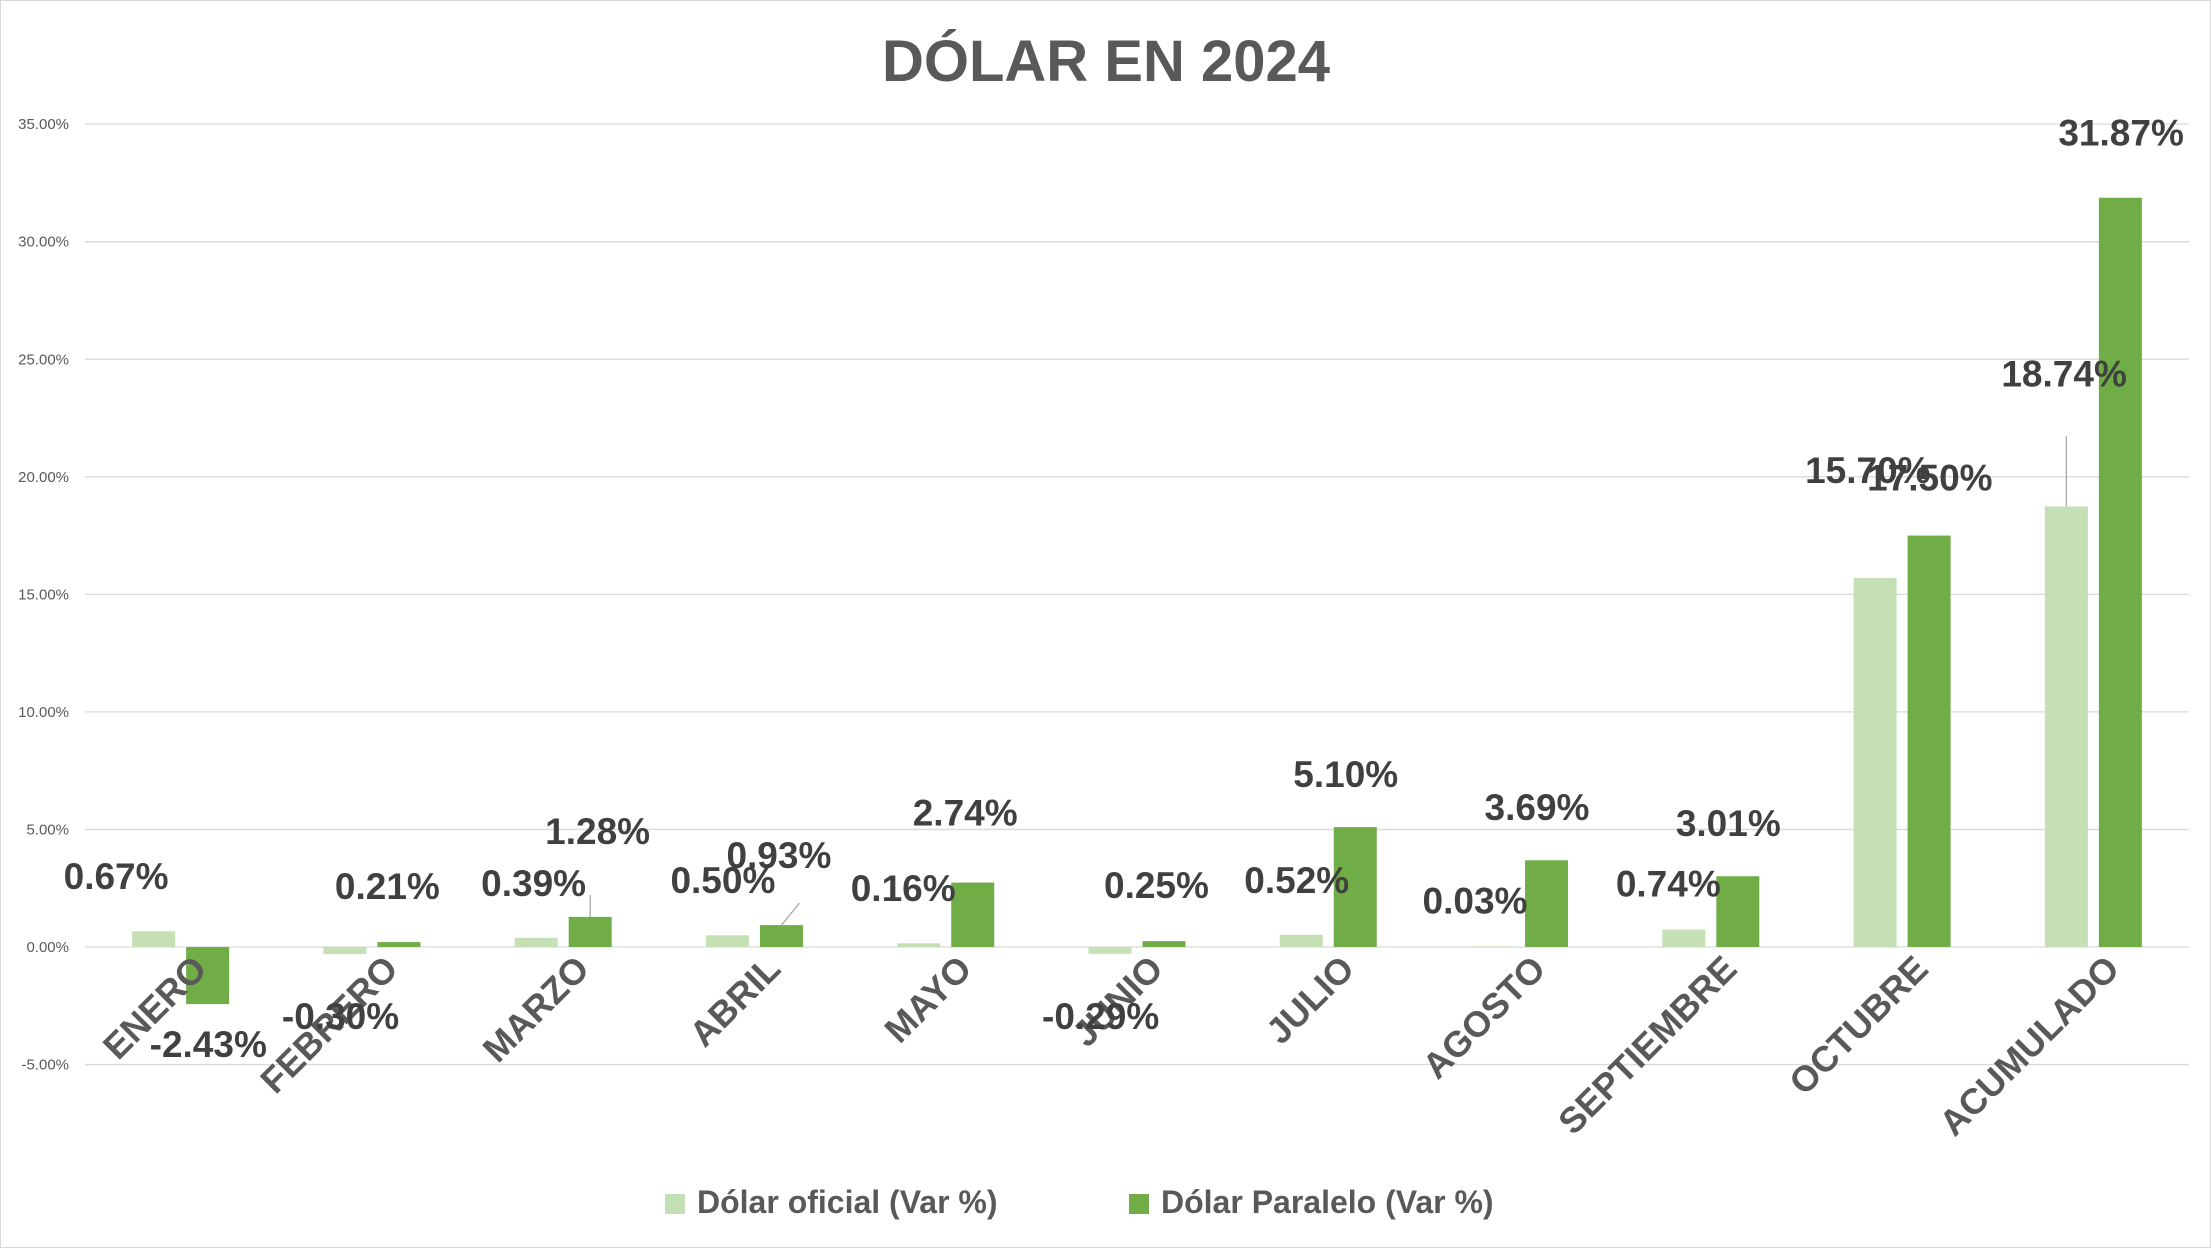 The image size is (2211, 1249). What do you see at coordinates (1875, 762) in the screenshot?
I see `bar-oficial-octubre` at bounding box center [1875, 762].